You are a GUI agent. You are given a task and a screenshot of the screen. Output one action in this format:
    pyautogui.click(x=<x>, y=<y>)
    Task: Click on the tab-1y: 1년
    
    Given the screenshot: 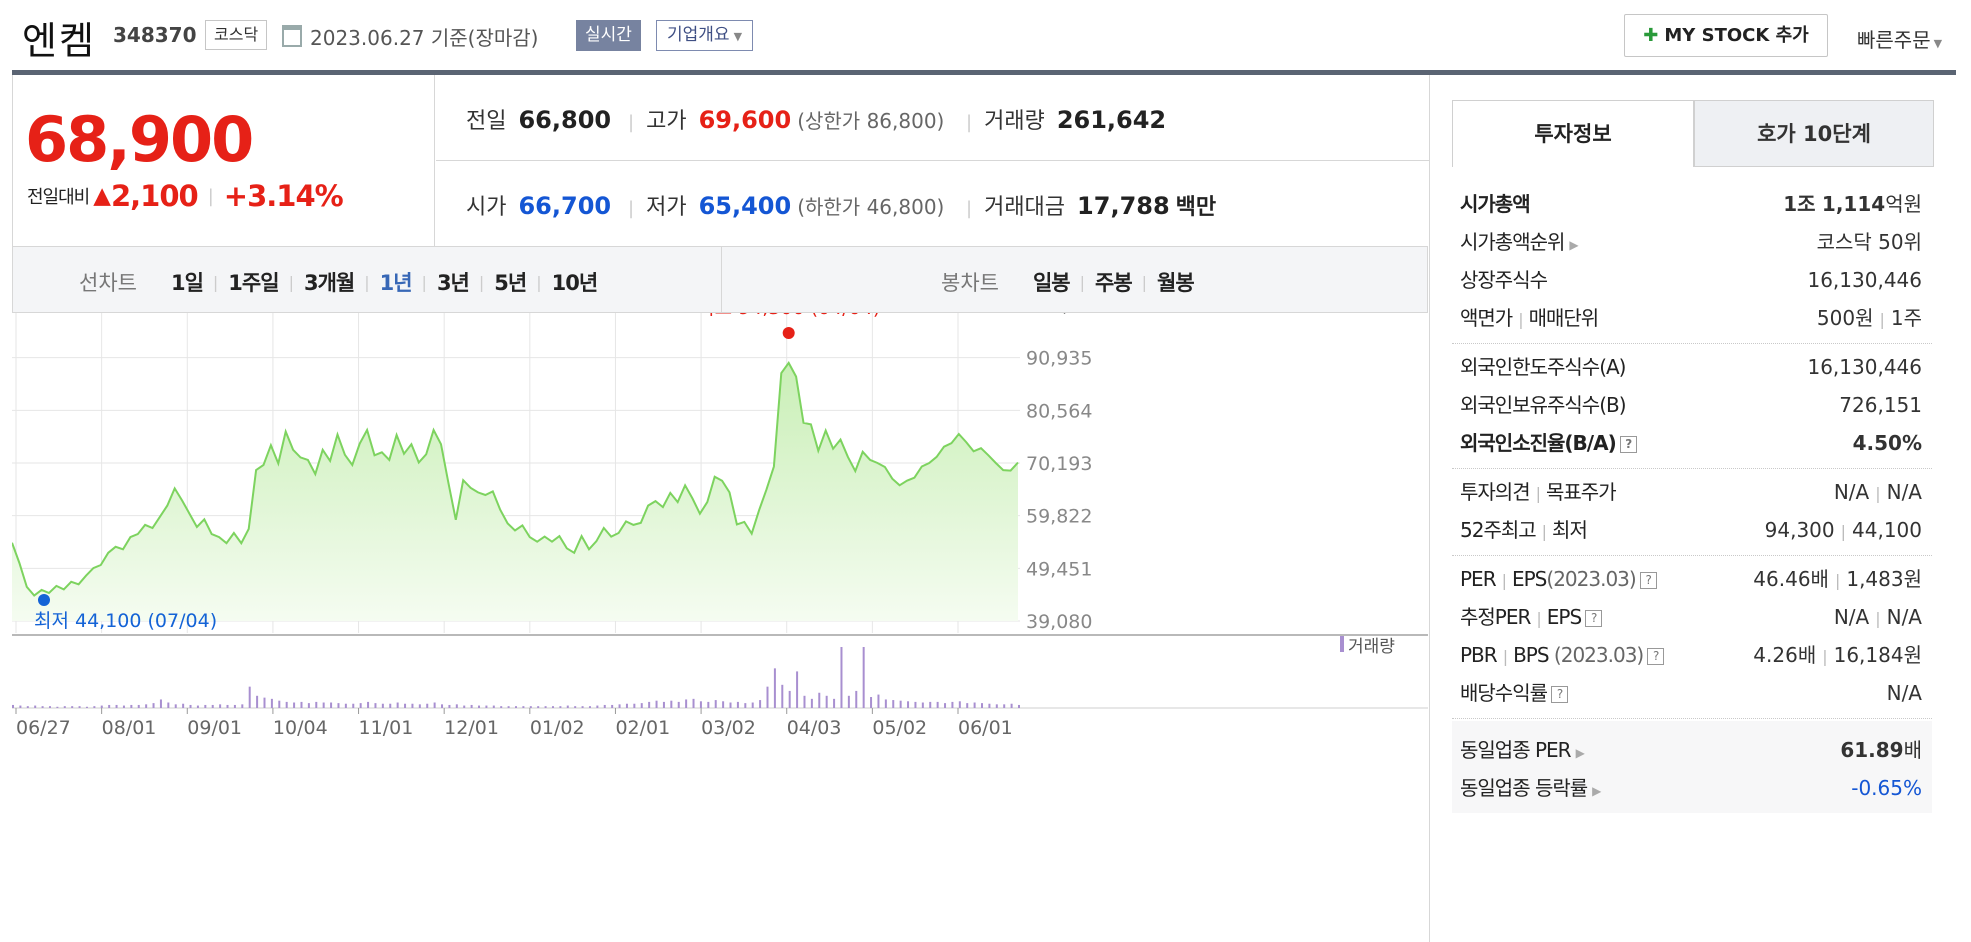 What is the action you would take?
    pyautogui.click(x=396, y=283)
    